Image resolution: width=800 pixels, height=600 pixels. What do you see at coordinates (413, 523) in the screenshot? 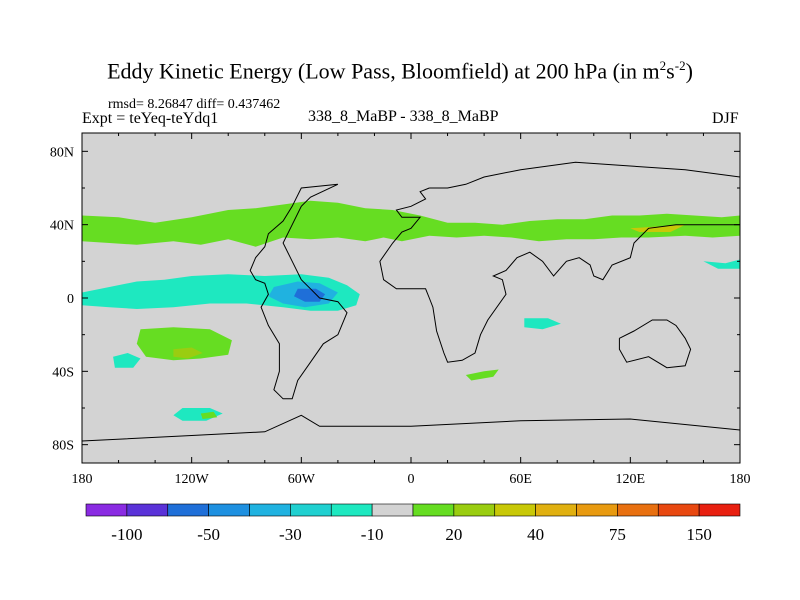
I see `colorbar: -100 -50 -30 -10 20 40 75 150` at bounding box center [413, 523].